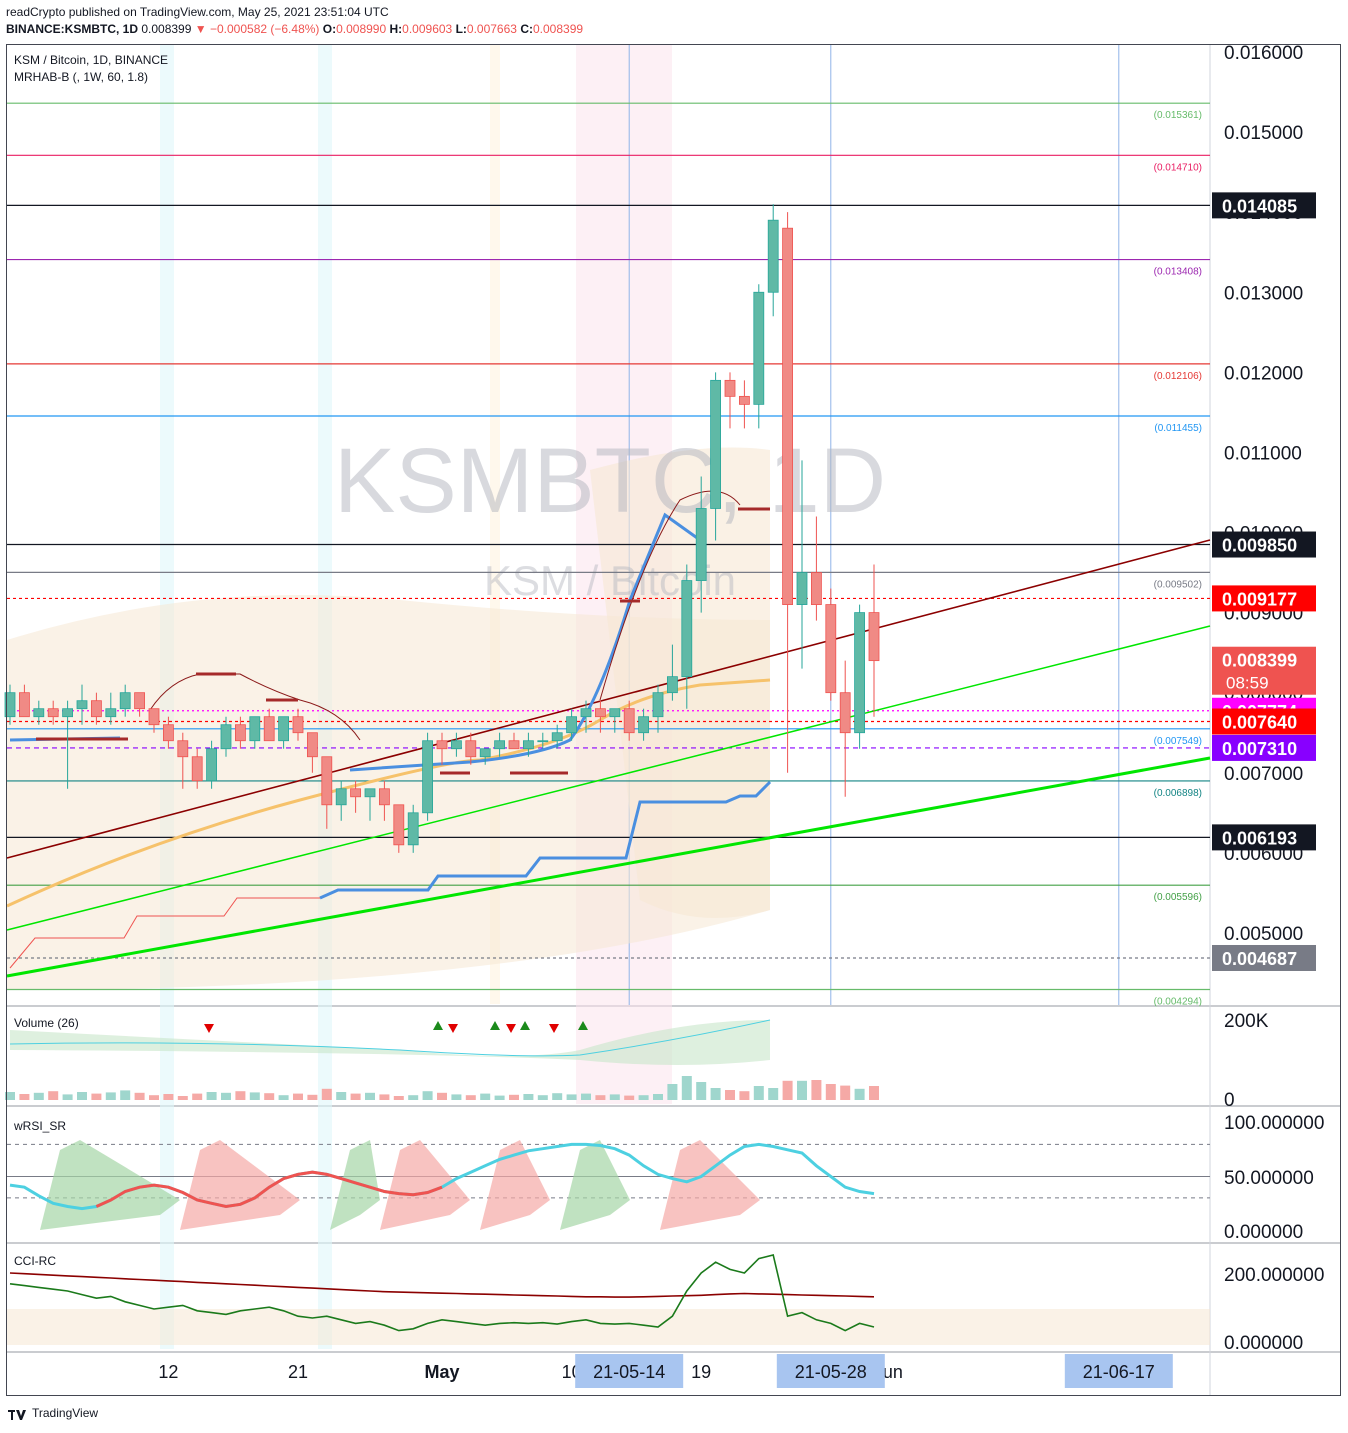  Describe the element at coordinates (1178, 793) in the screenshot. I see `price-line-label: (0.006898)` at that location.